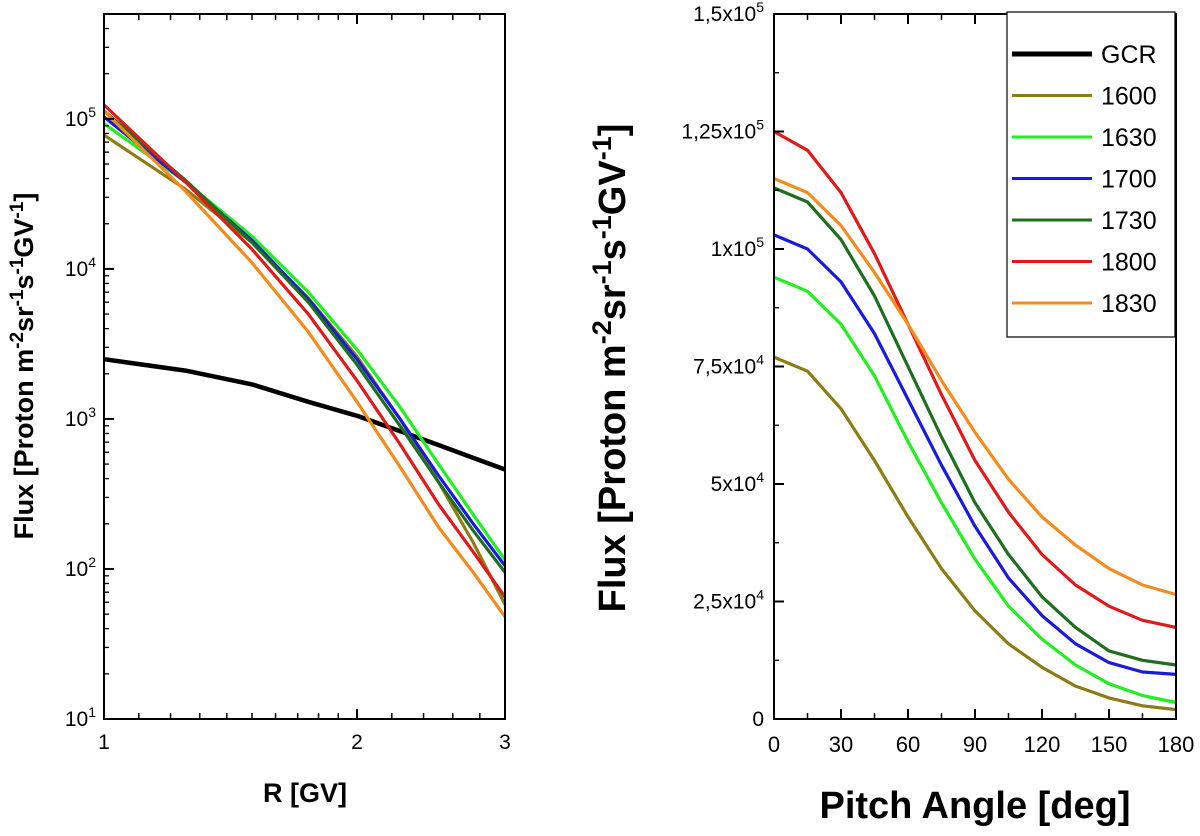 This screenshot has height=836, width=1200. What do you see at coordinates (728, 365) in the screenshot?
I see `right-y-tick-label: 7,5x10⁴` at bounding box center [728, 365].